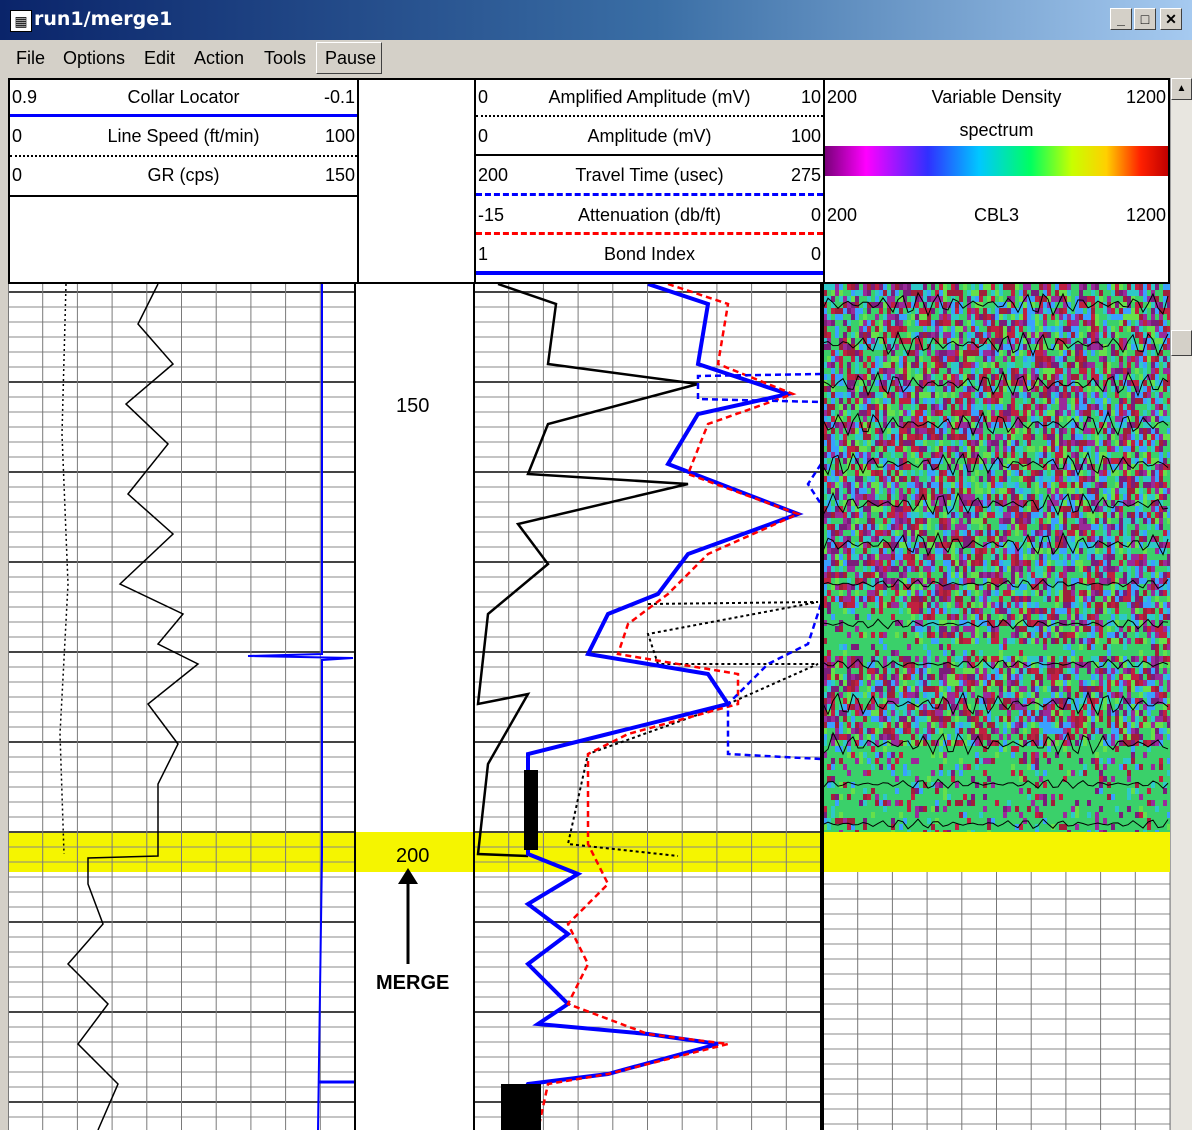 The width and height of the screenshot is (1192, 1130). I want to click on close-button: ✕, so click(1171, 19).